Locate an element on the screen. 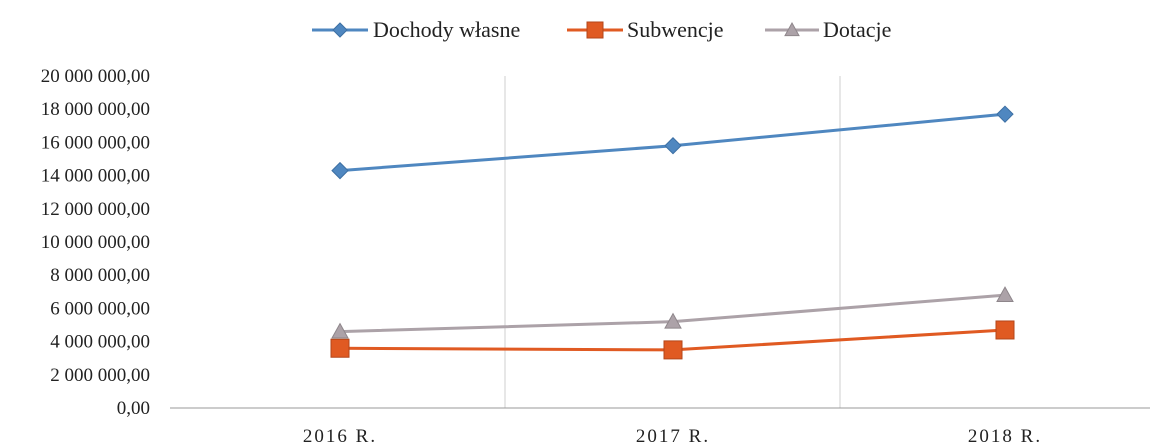  legend-item: Dochody własne is located at coordinates (416, 29).